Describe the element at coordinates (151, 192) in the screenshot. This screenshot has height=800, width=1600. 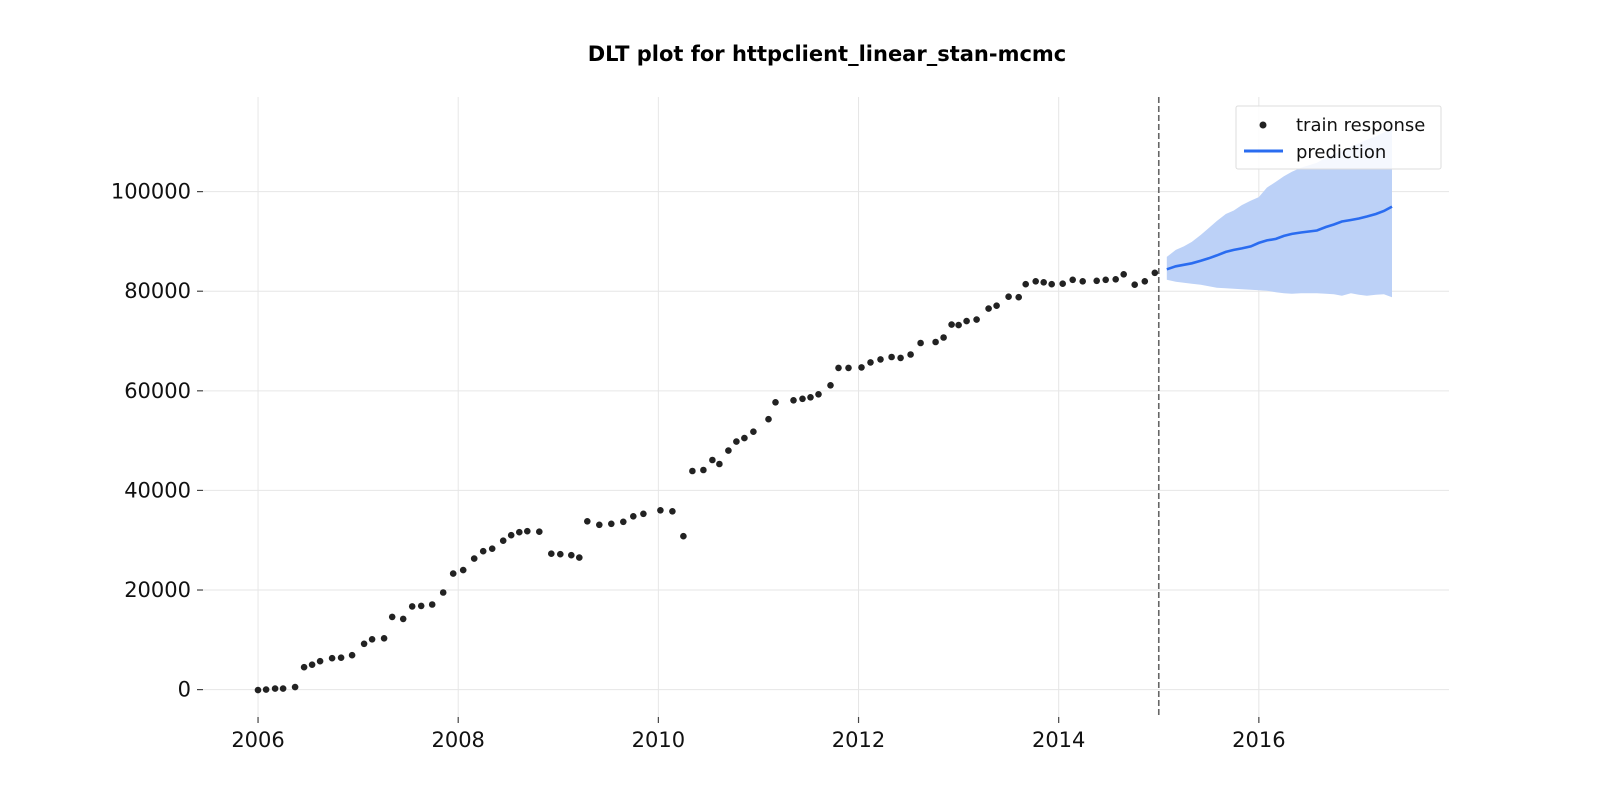
I see `y-tick-label: 100000` at that location.